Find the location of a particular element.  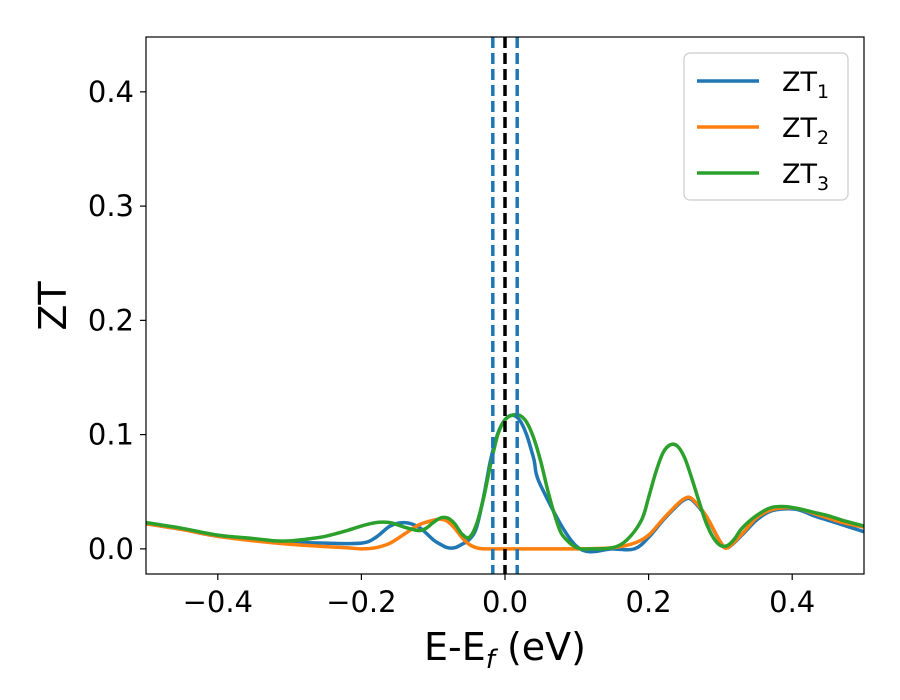

y-tick-label: 0.0 is located at coordinates (111, 549).